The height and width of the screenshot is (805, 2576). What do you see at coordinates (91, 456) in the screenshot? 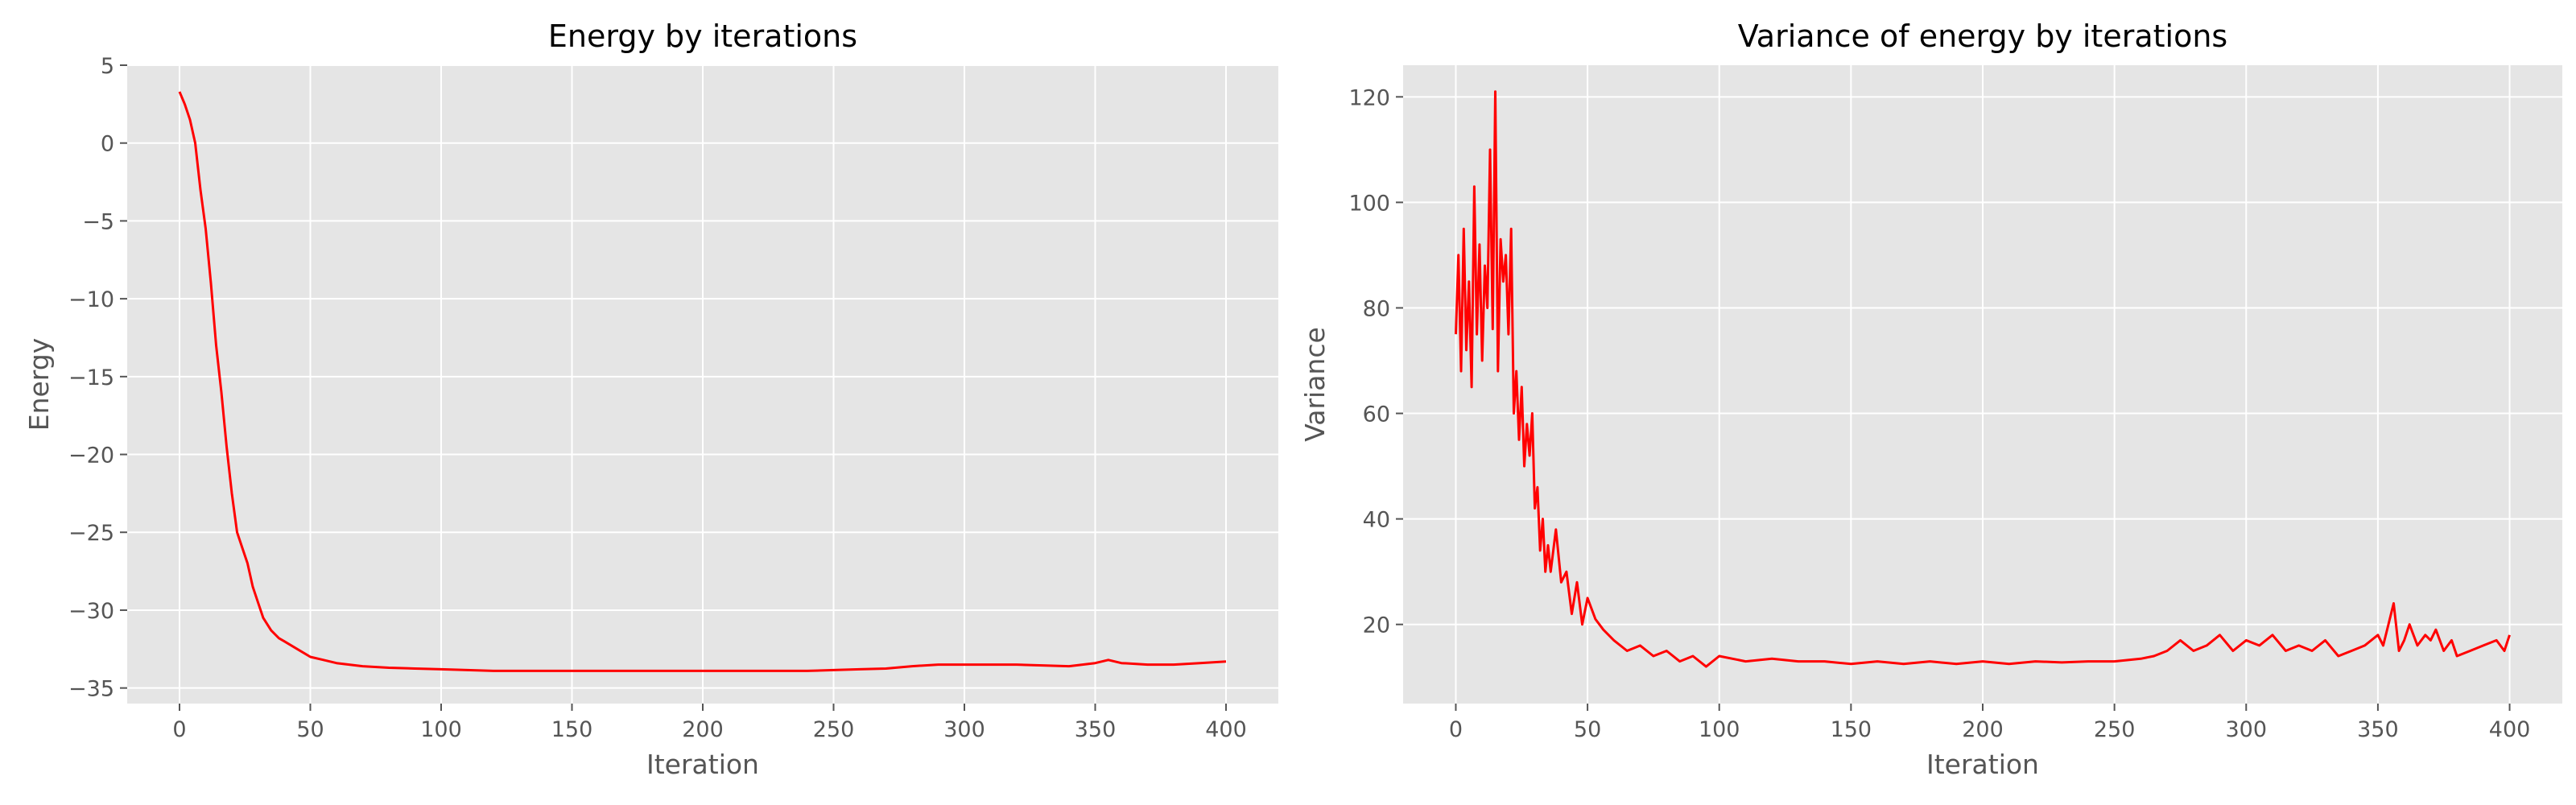
I see `energy-y-tick-label: −20` at bounding box center [91, 456].